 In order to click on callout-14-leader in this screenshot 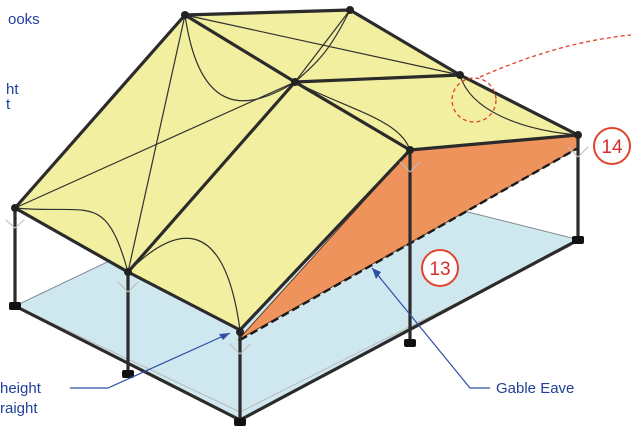, I will do `click(555, 56)`.